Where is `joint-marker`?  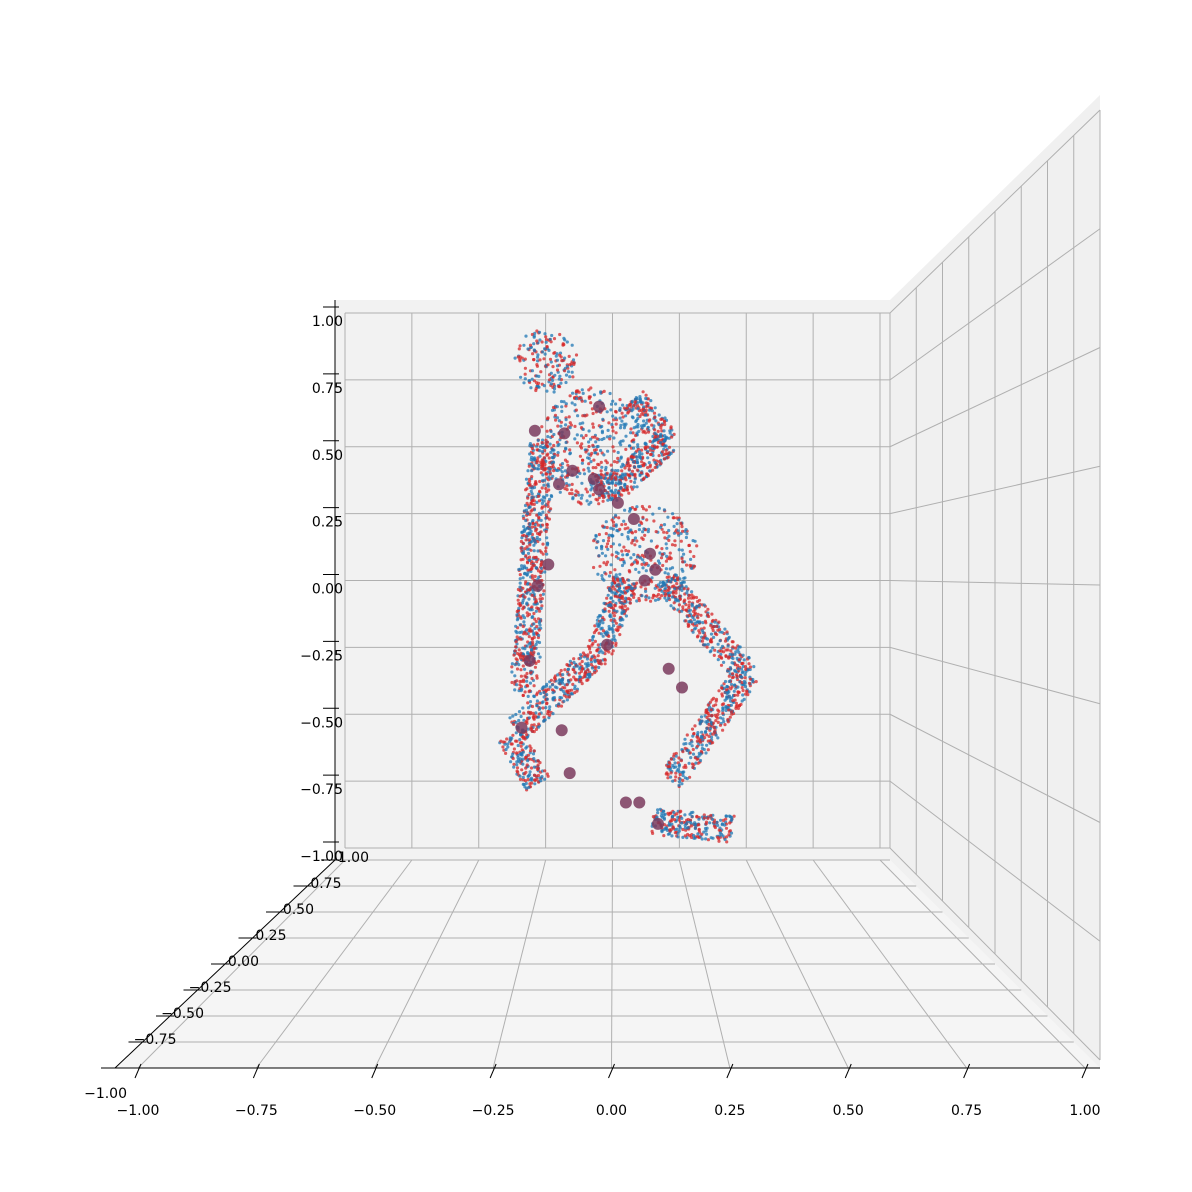 joint-marker is located at coordinates (655, 569).